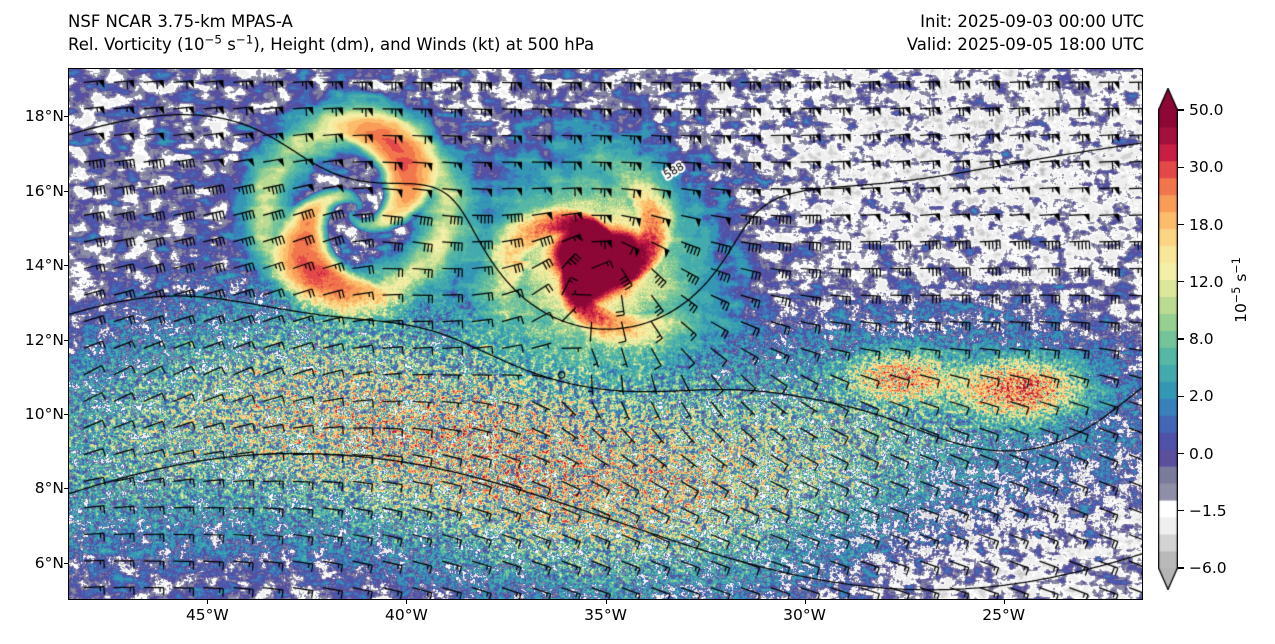 The width and height of the screenshot is (1275, 644). I want to click on title-var-mid: s, so click(228, 45).